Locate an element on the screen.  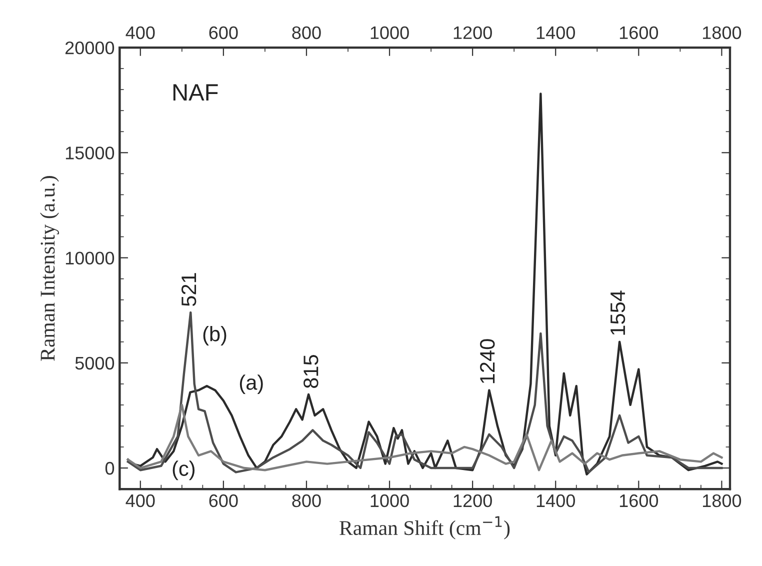
y-tick-label: 5000 is located at coordinates (94, 363).